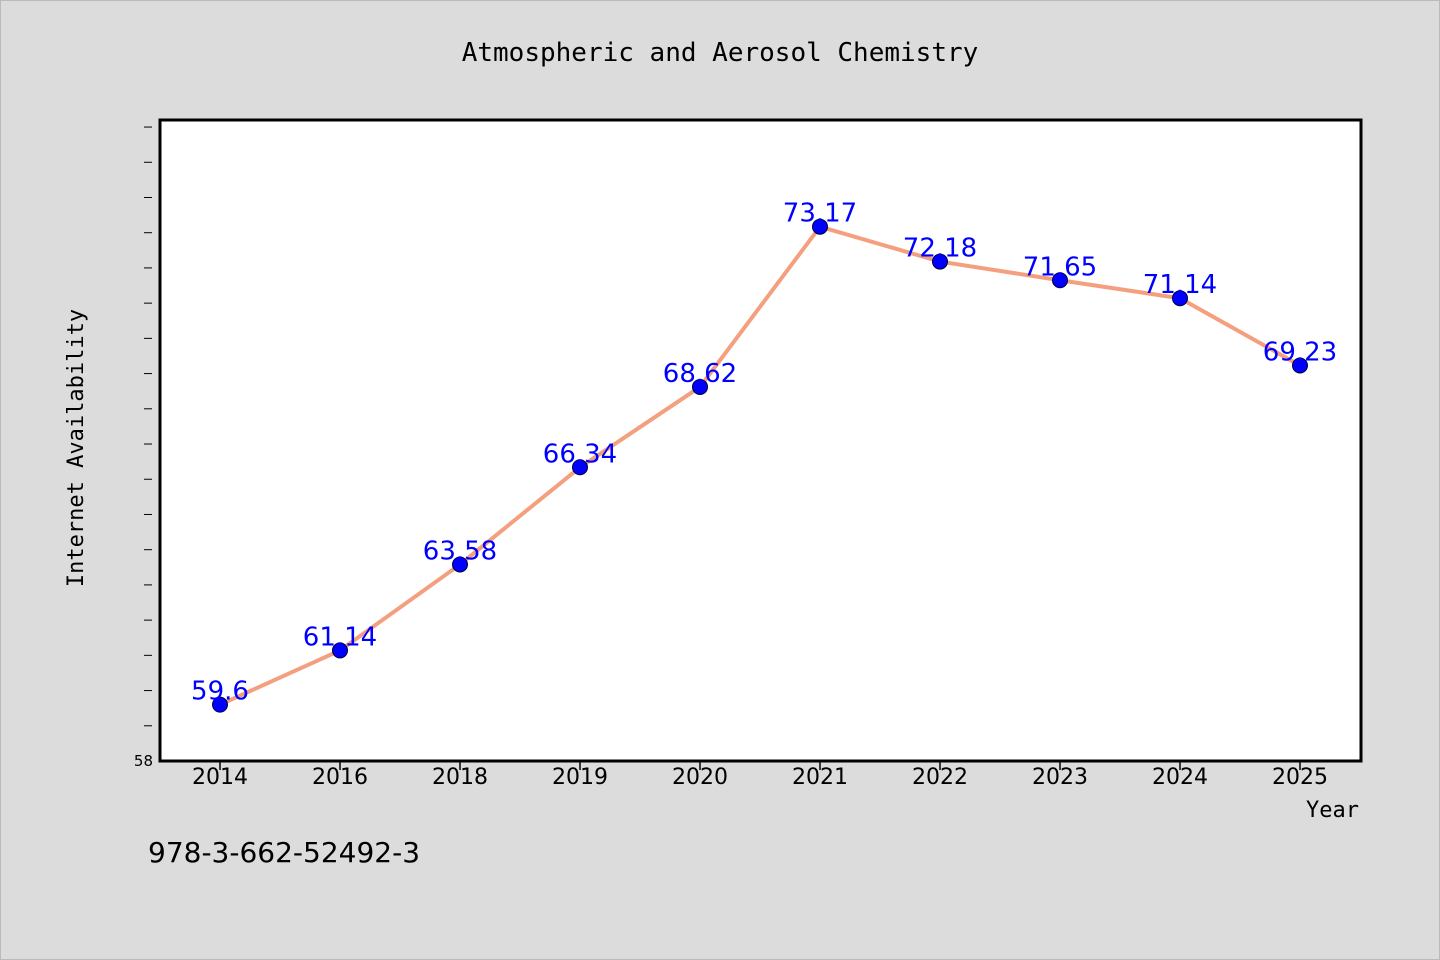 This screenshot has height=960, width=1440. What do you see at coordinates (460, 777) in the screenshot?
I see `x-tick-label: 2018` at bounding box center [460, 777].